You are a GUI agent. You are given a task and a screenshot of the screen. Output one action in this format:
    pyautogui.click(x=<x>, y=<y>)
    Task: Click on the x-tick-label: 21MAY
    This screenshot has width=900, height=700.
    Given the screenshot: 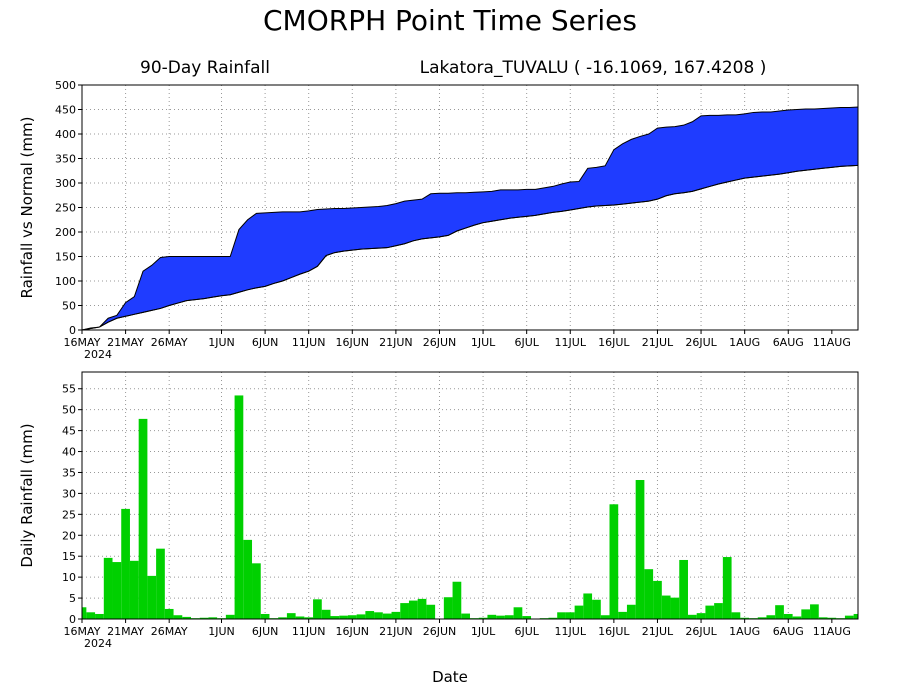 What is the action you would take?
    pyautogui.click(x=125, y=631)
    